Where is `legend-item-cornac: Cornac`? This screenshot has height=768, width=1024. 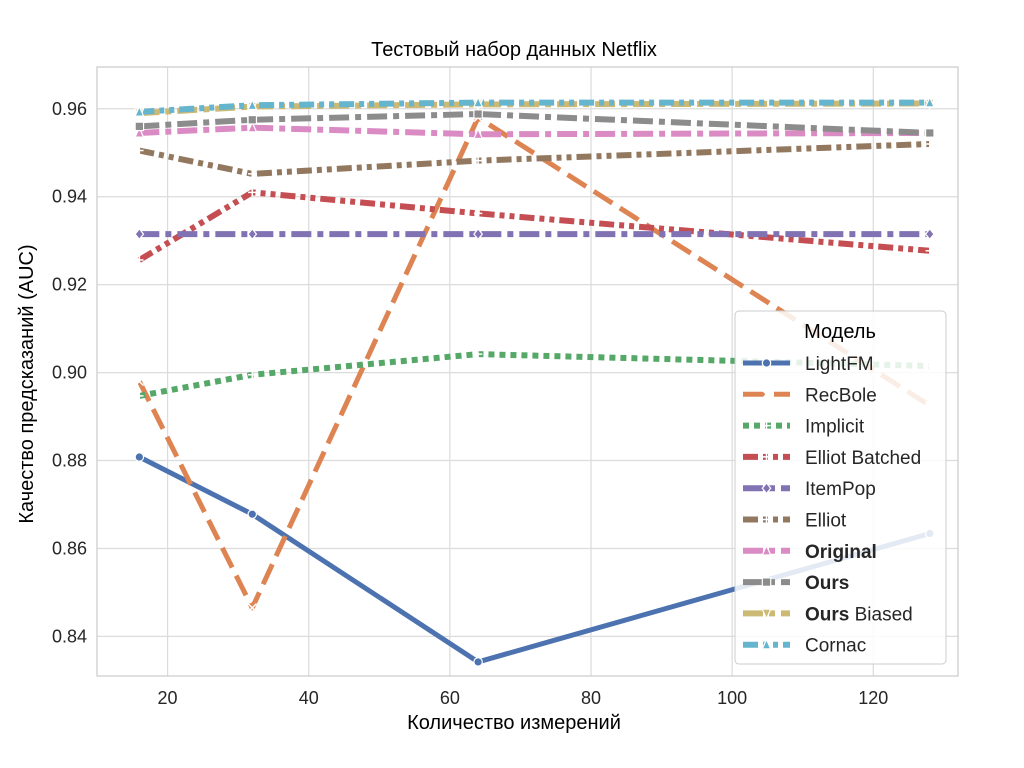
legend-item-cornac: Cornac is located at coordinates (804, 646).